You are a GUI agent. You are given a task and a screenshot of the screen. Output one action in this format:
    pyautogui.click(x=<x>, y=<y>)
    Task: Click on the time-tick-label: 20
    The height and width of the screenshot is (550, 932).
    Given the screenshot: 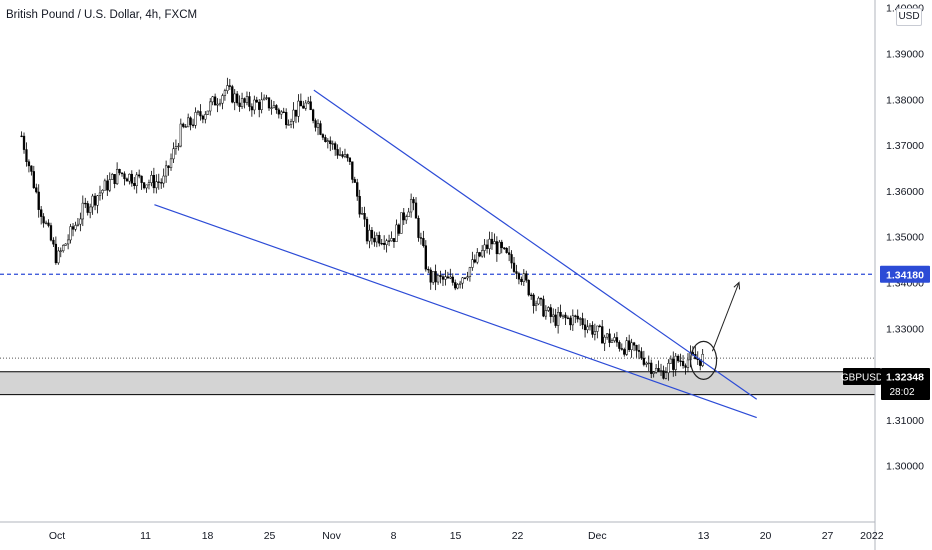 What is the action you would take?
    pyautogui.click(x=766, y=536)
    